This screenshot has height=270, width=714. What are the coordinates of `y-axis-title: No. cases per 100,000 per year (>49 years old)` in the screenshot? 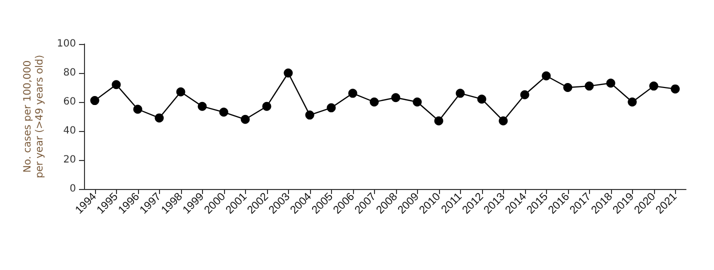 It's located at (34, 116).